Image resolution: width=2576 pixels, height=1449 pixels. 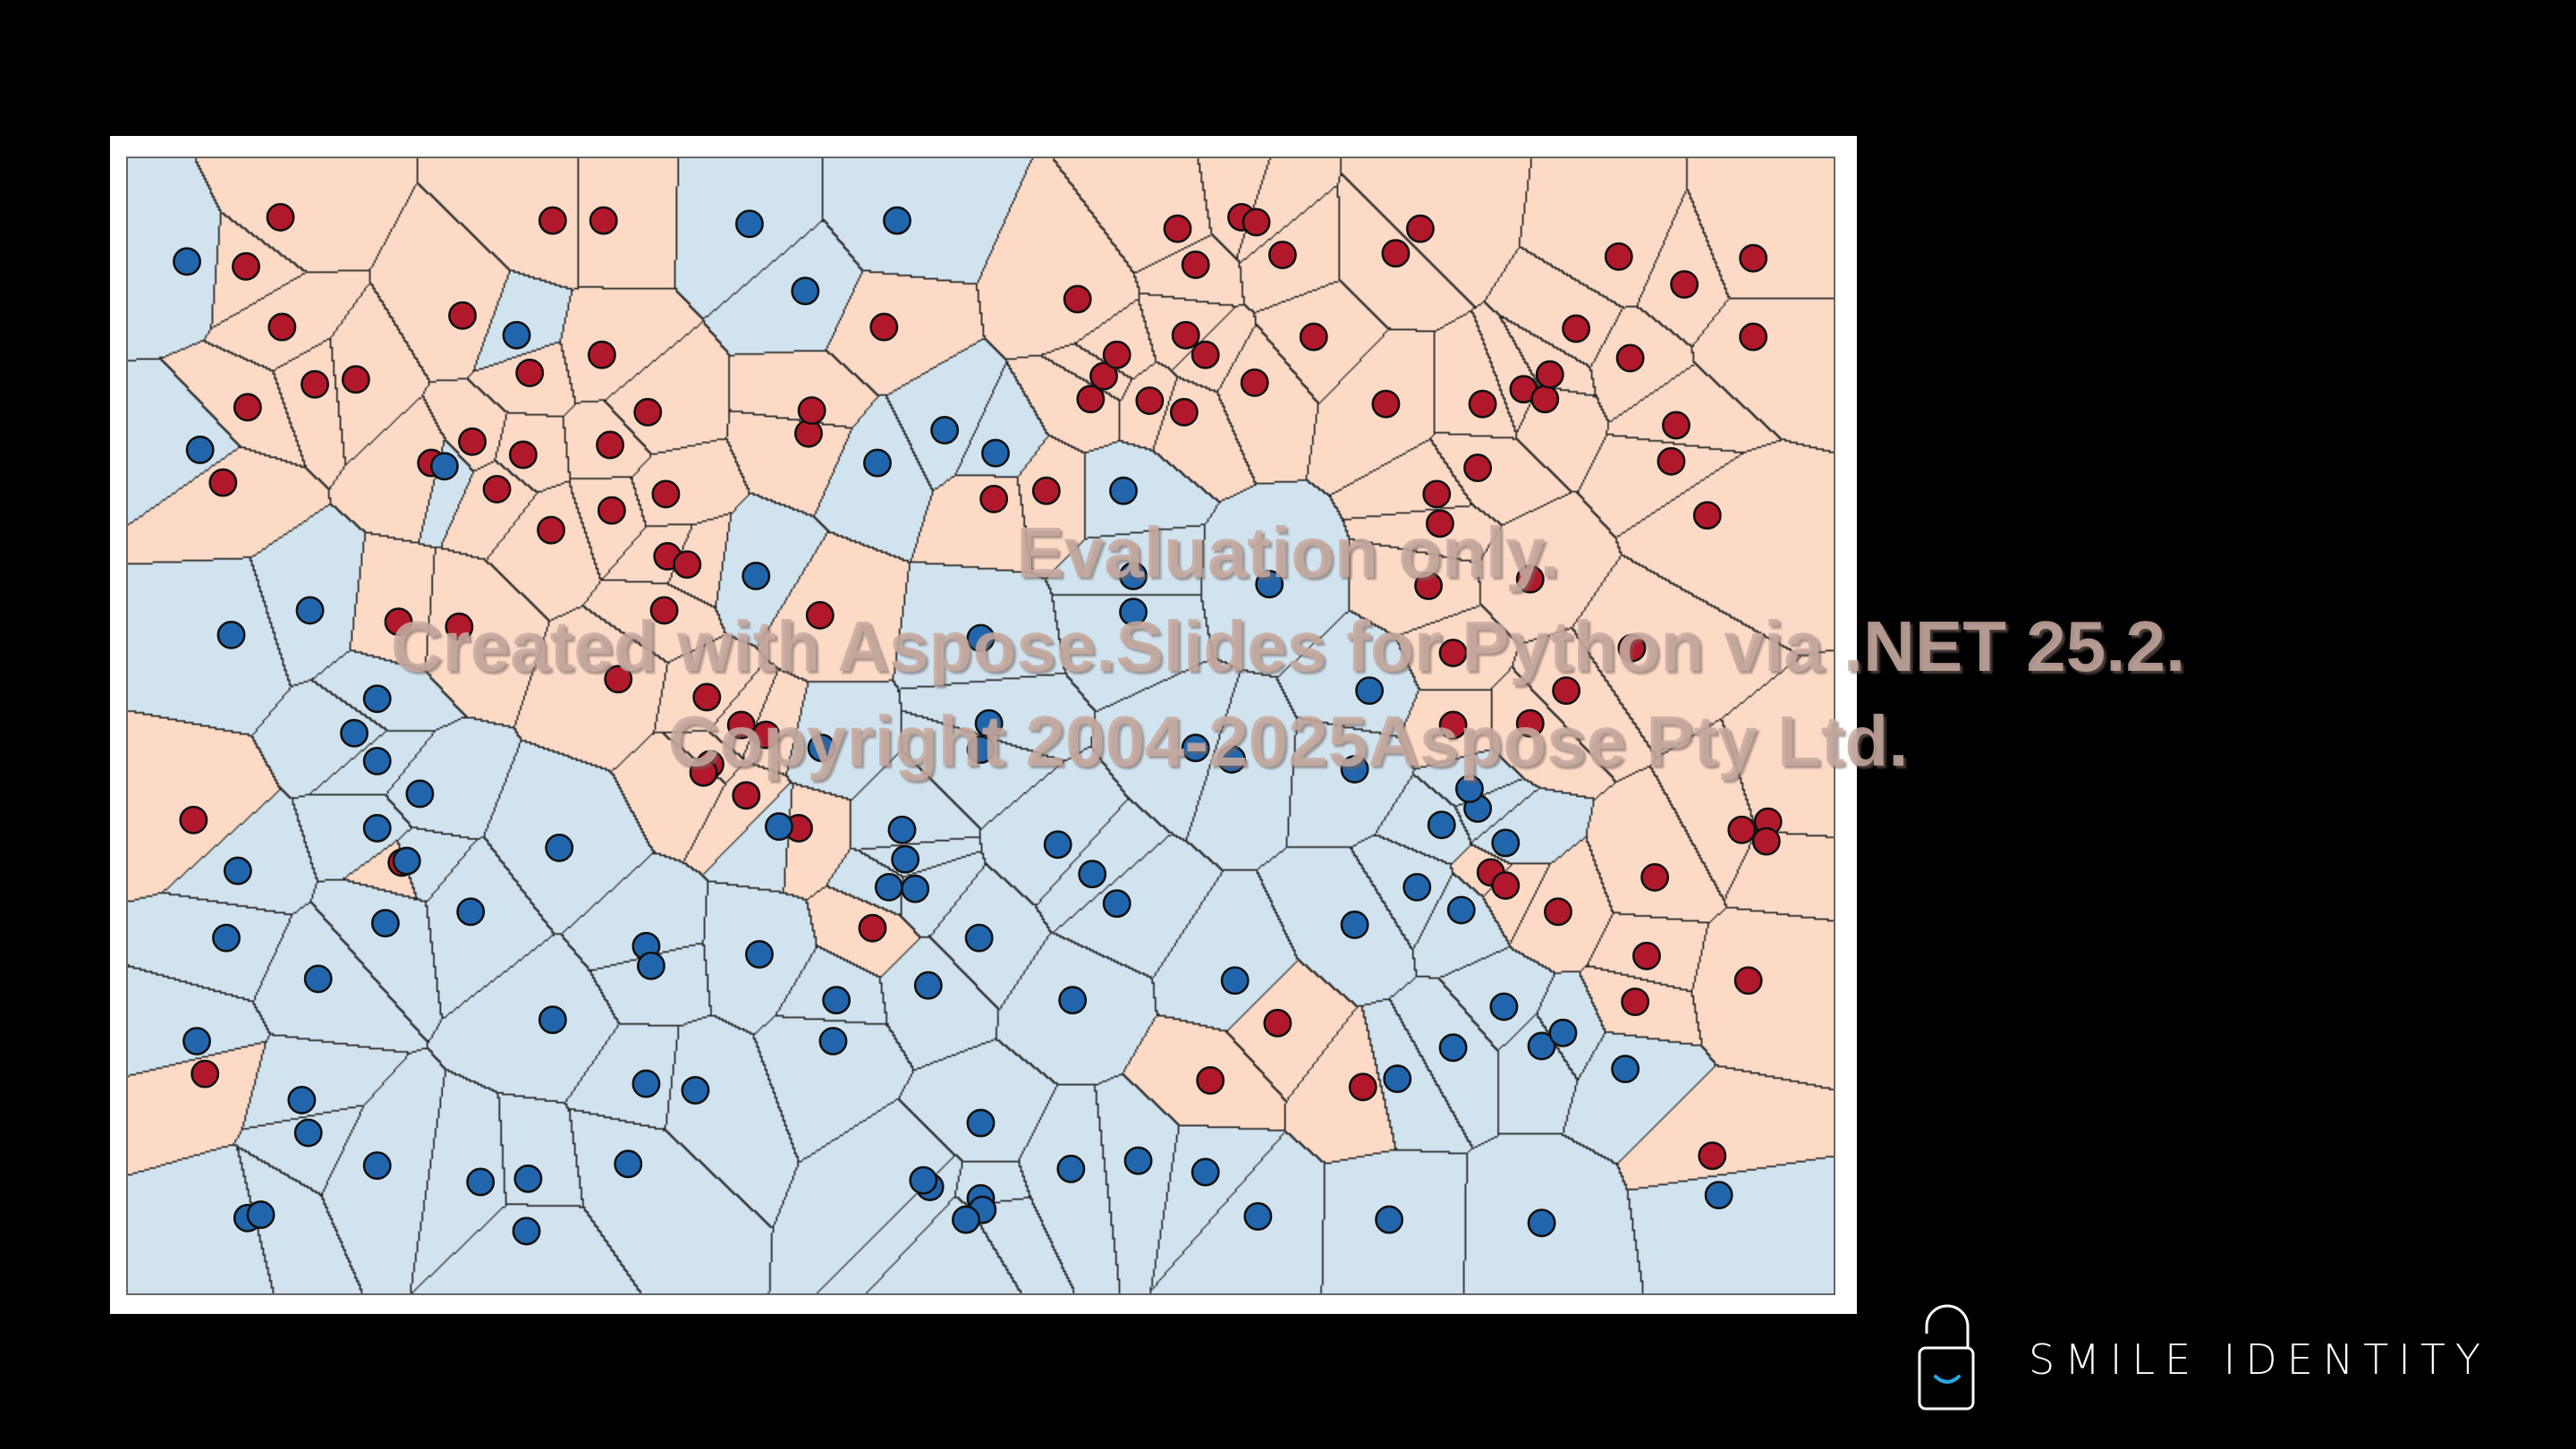 What do you see at coordinates (1288, 741) in the screenshot?
I see `watermark-line-3: Copyright 2004-2025Aspose Pty Ltd.` at bounding box center [1288, 741].